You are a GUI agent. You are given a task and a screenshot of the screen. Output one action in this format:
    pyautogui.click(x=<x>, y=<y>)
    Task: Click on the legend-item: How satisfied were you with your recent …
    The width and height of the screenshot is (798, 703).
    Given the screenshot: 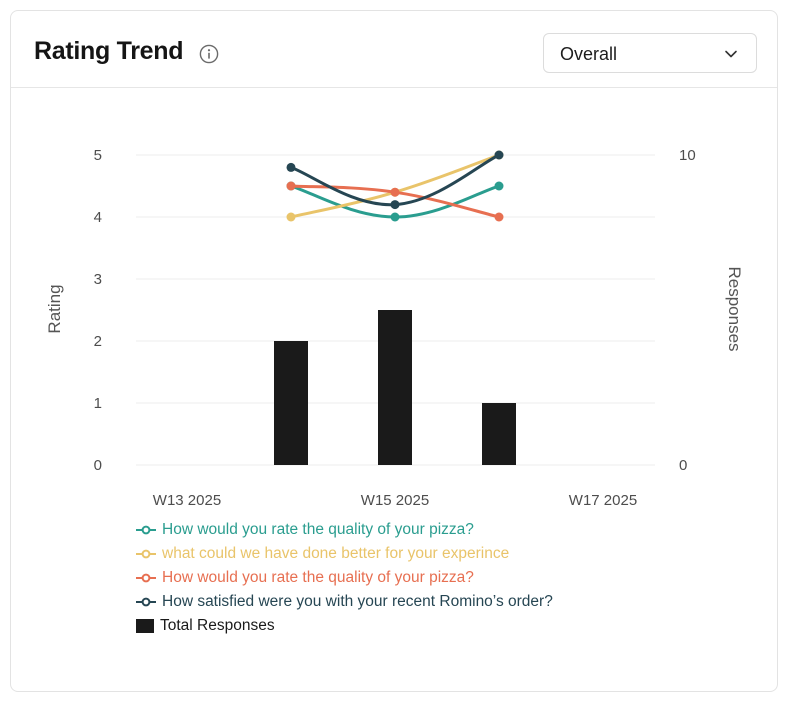 What is the action you would take?
    pyautogui.click(x=344, y=602)
    